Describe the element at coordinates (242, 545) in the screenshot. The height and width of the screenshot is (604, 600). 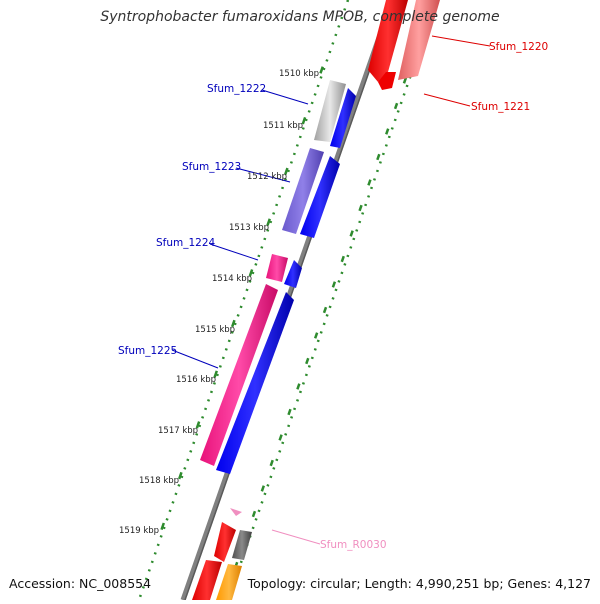
I see `gene-bottom-dark-upper` at that location.